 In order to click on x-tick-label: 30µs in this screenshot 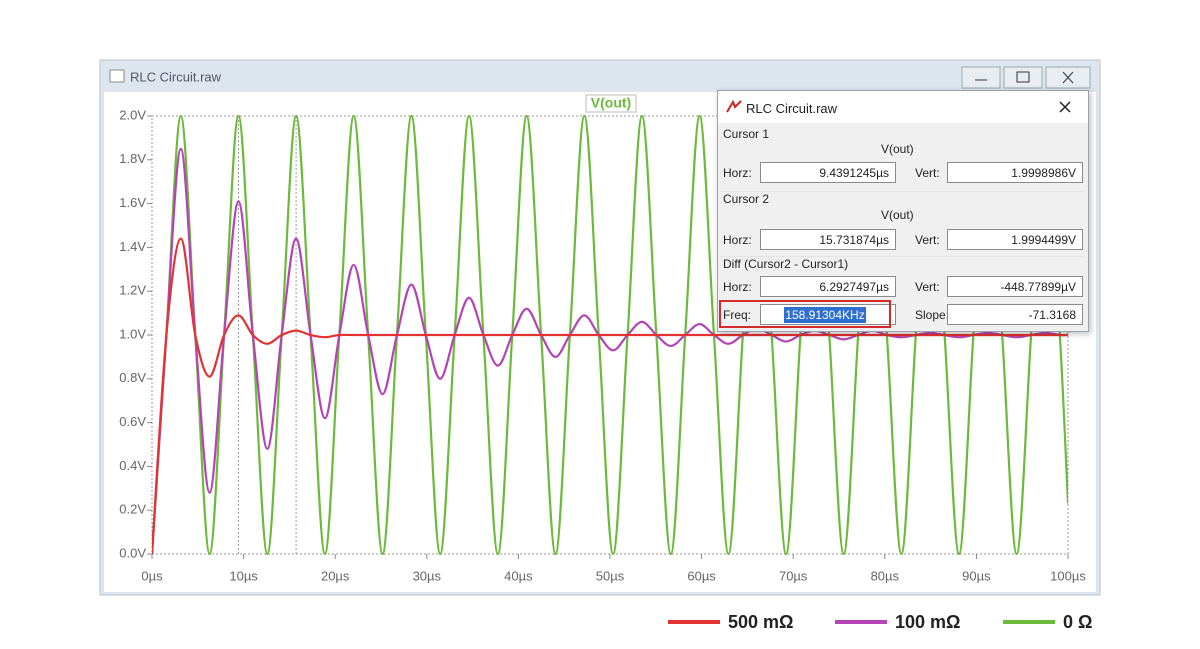, I will do `click(427, 575)`.